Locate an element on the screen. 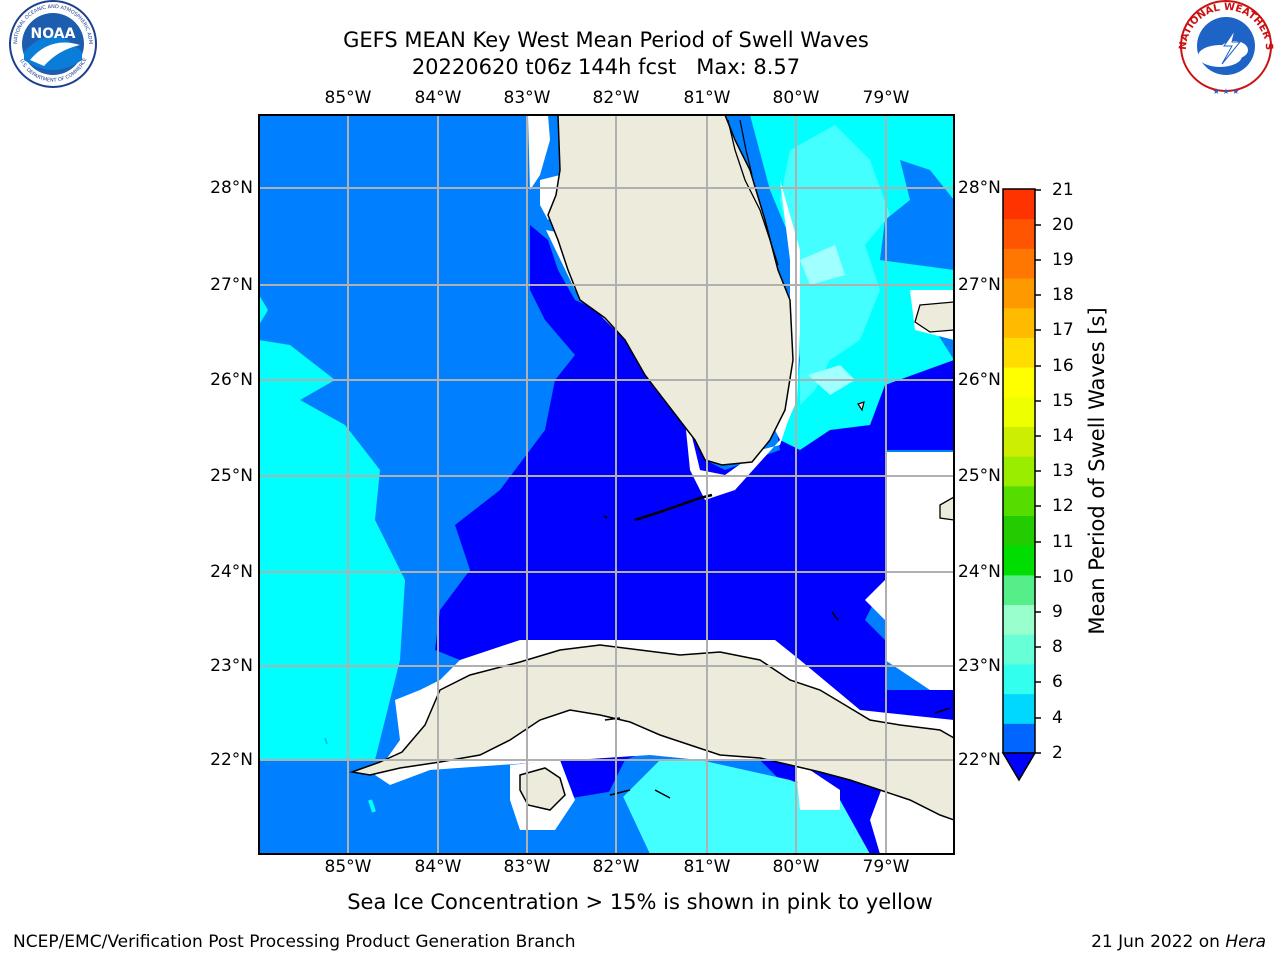 The width and height of the screenshot is (1280, 960). colorbar-tick: 2 is located at coordinates (1057, 753).